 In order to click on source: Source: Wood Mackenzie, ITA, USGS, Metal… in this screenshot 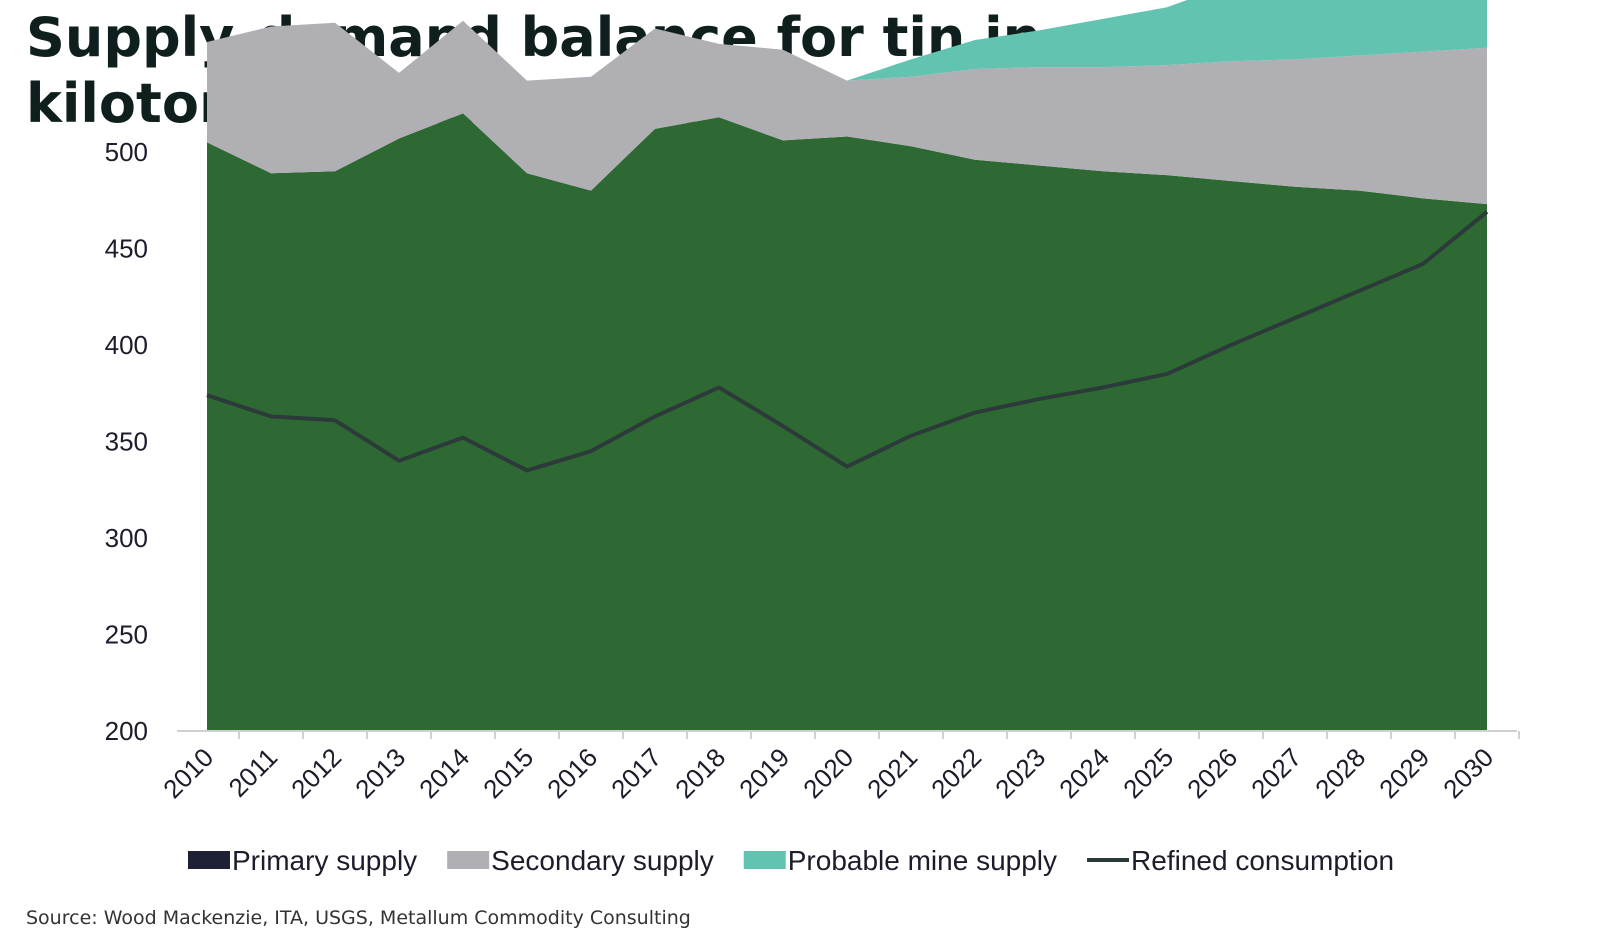, I will do `click(358, 918)`.